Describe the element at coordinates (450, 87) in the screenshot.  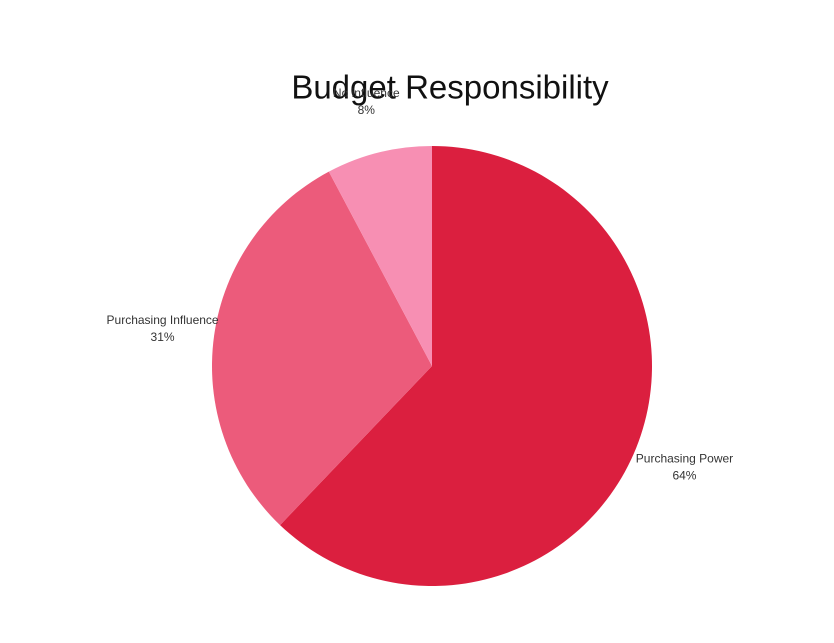
I see `chart-title: Budget Responsibility` at that location.